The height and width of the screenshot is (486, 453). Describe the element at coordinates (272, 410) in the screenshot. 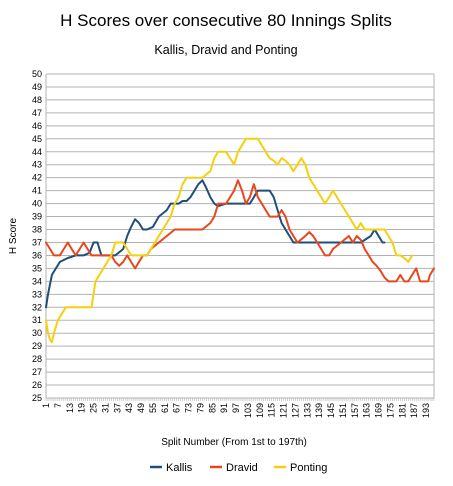

I see `x-tick-label: 115` at that location.